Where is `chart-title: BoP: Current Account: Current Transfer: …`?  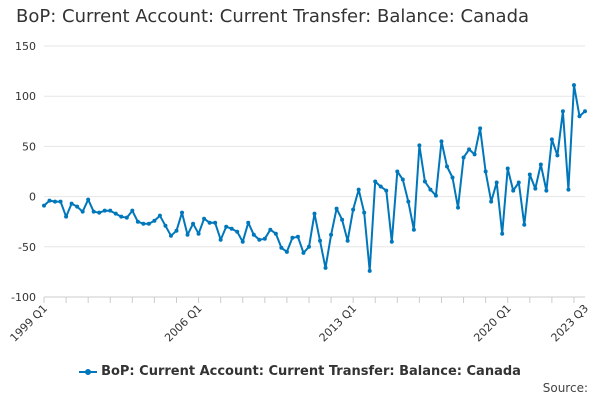
chart-title: BoP: Current Account: Current Transfer: … is located at coordinates (273, 16).